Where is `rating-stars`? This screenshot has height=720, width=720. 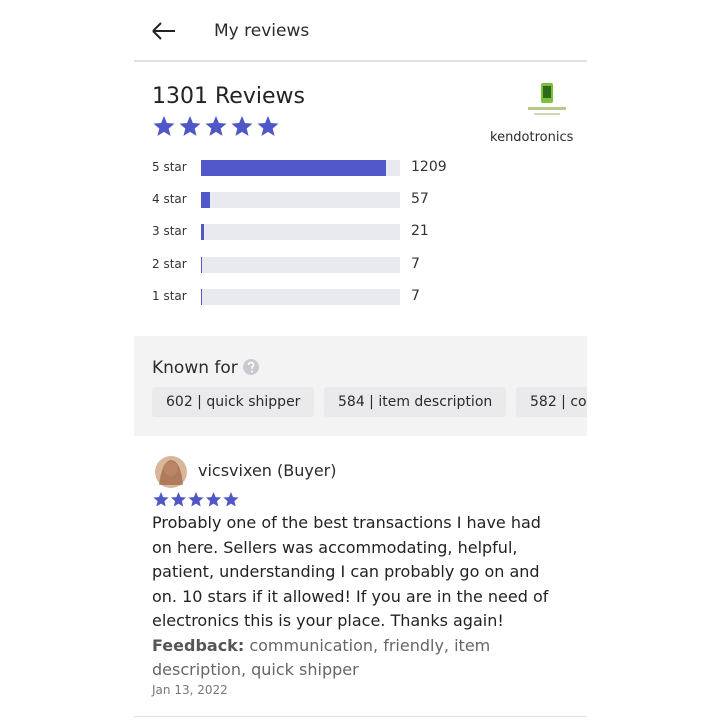
rating-stars is located at coordinates (216, 126).